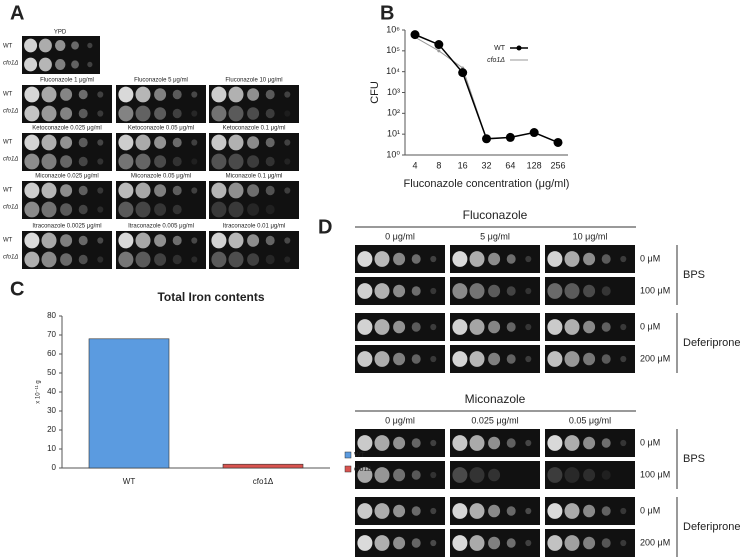 The image size is (748, 557). Describe the element at coordinates (393, 134) in the screenshot. I see `y-tick-label: 10¹` at that location.